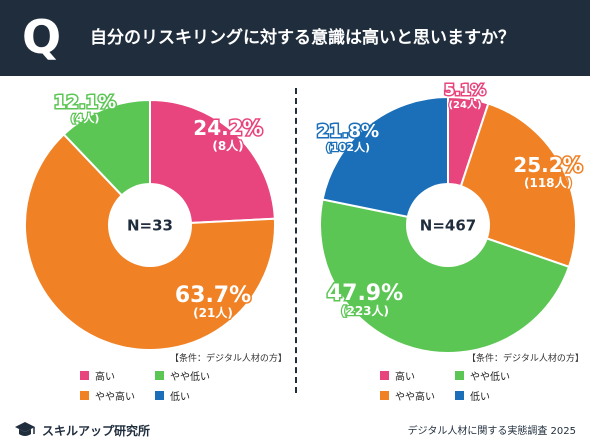  What do you see at coordinates (547, 165) in the screenshot?
I see `percent-label-somewhat-high-1: 25.2%` at bounding box center [547, 165].